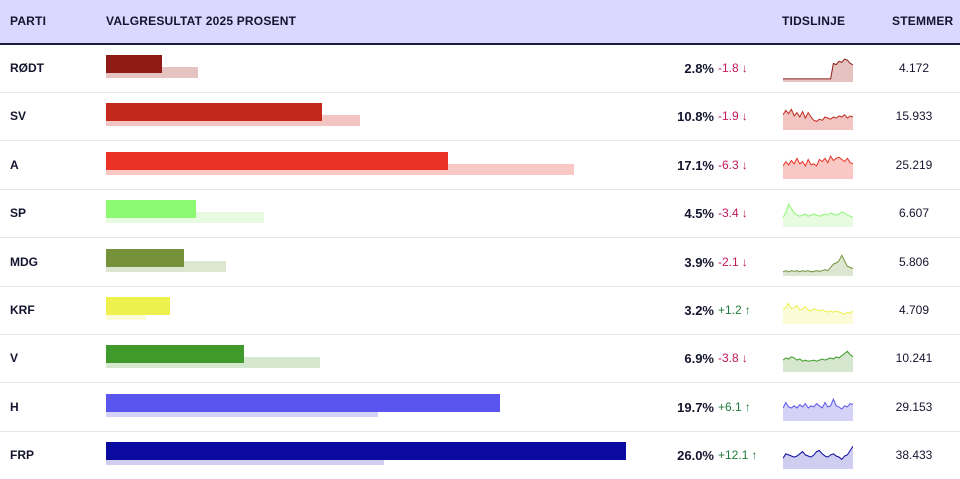 Image resolution: width=960 pixels, height=479 pixels. I want to click on percent-label: 3.9%, so click(699, 262).